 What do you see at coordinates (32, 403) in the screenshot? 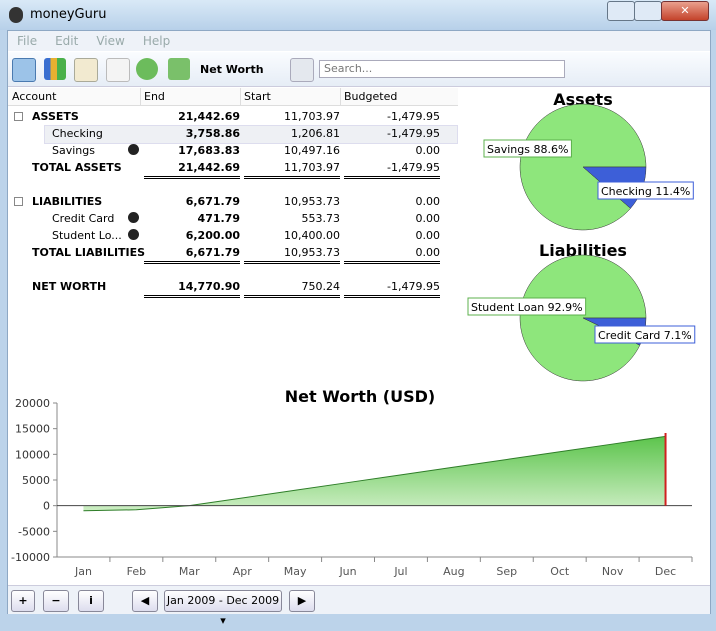
I see `y-tick-label: 20000` at bounding box center [32, 403].